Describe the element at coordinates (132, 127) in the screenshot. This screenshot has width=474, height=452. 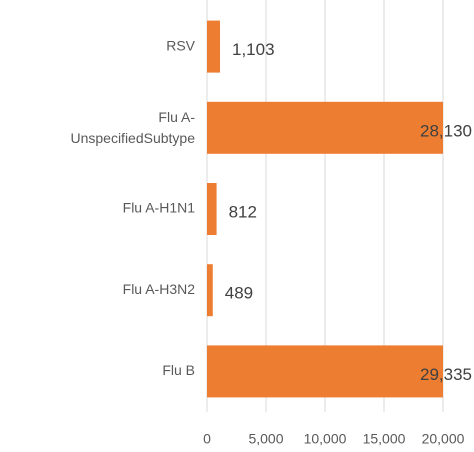
I see `y-tick-label: Flu A-UnspecifiedSubtype` at that location.